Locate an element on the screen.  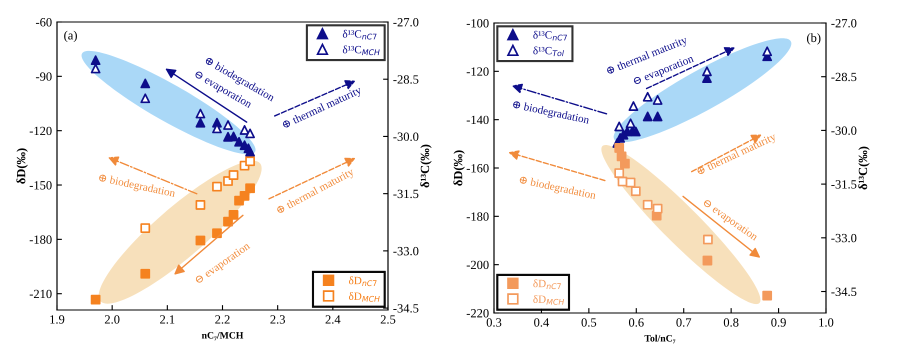
annotation: (a) is located at coordinates (70, 36).